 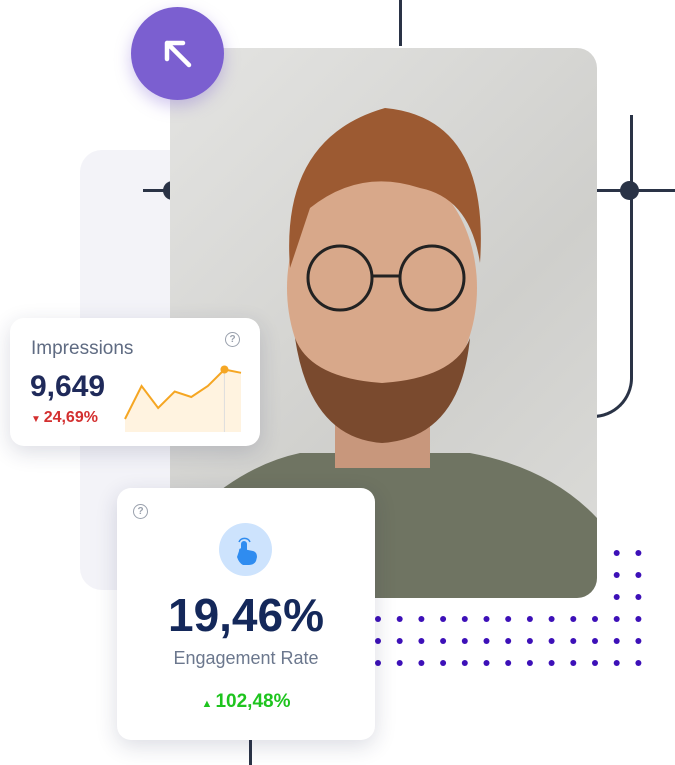 What do you see at coordinates (629, 190) in the screenshot?
I see `connector-node` at bounding box center [629, 190].